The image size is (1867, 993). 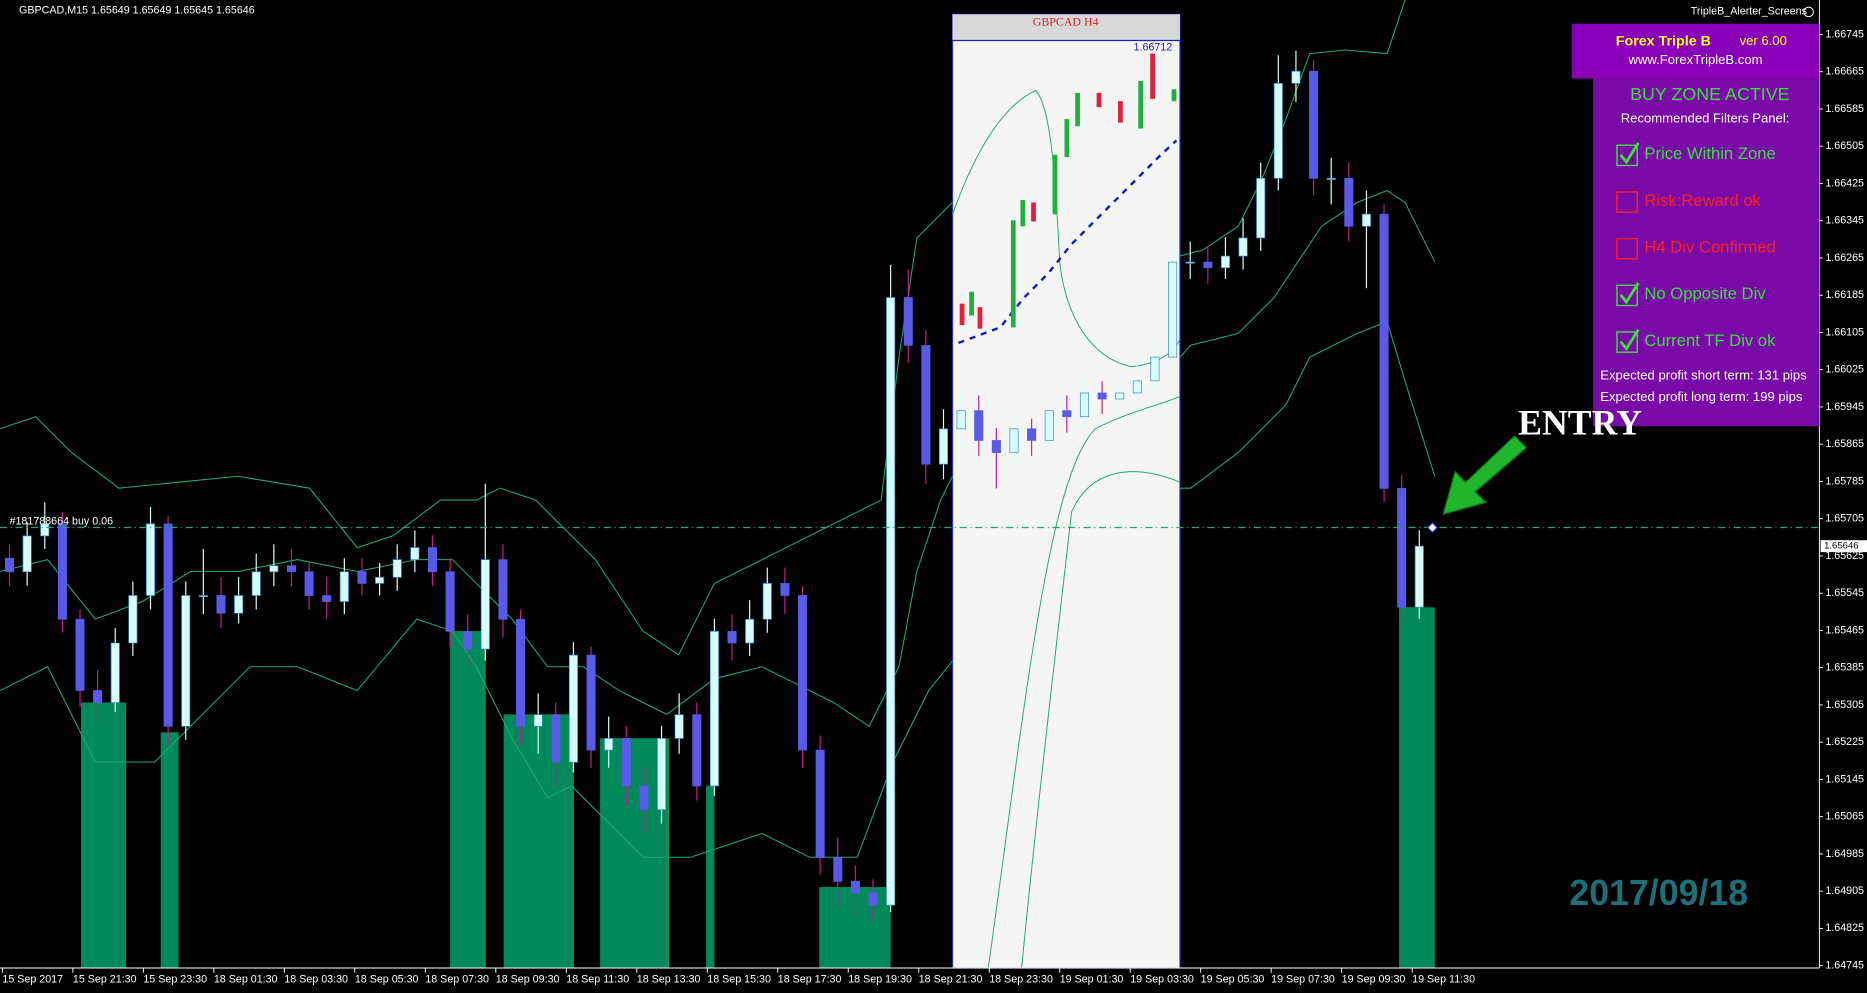 What do you see at coordinates (387, 980) in the screenshot?
I see `x-tick-label: 18 Sep 05:30` at bounding box center [387, 980].